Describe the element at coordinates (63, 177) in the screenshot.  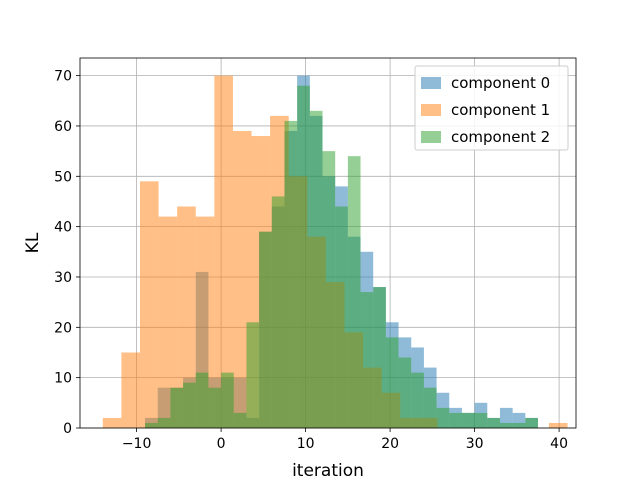
I see `y-tick-label: 50` at that location.